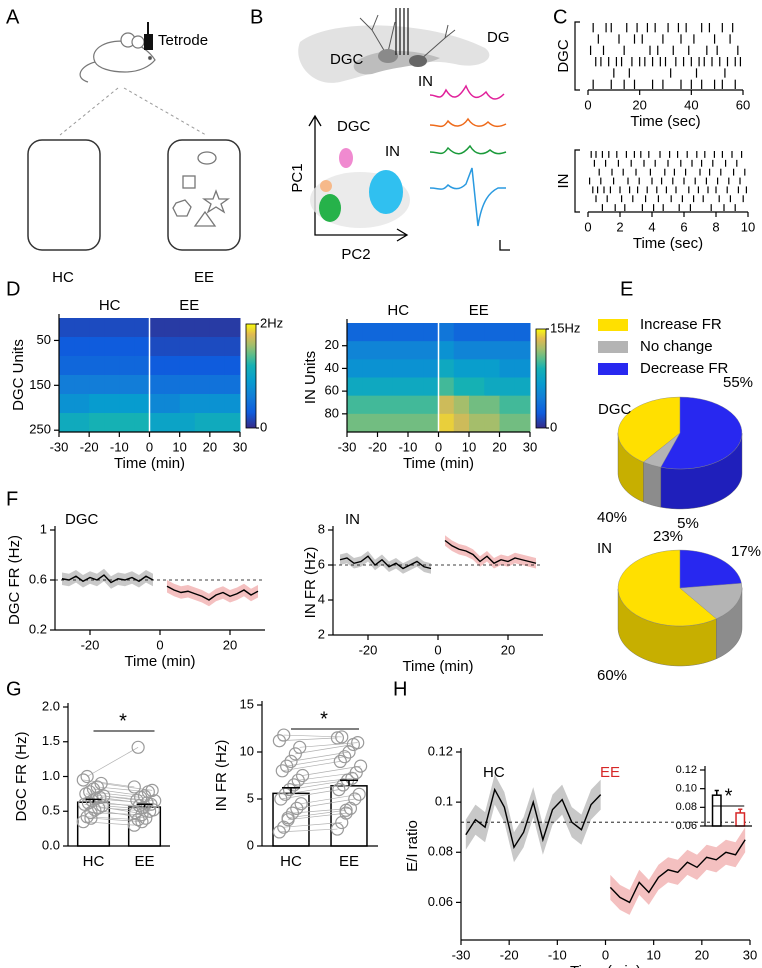  What do you see at coordinates (468, 155) in the screenshot?
I see `waveforms` at bounding box center [468, 155].